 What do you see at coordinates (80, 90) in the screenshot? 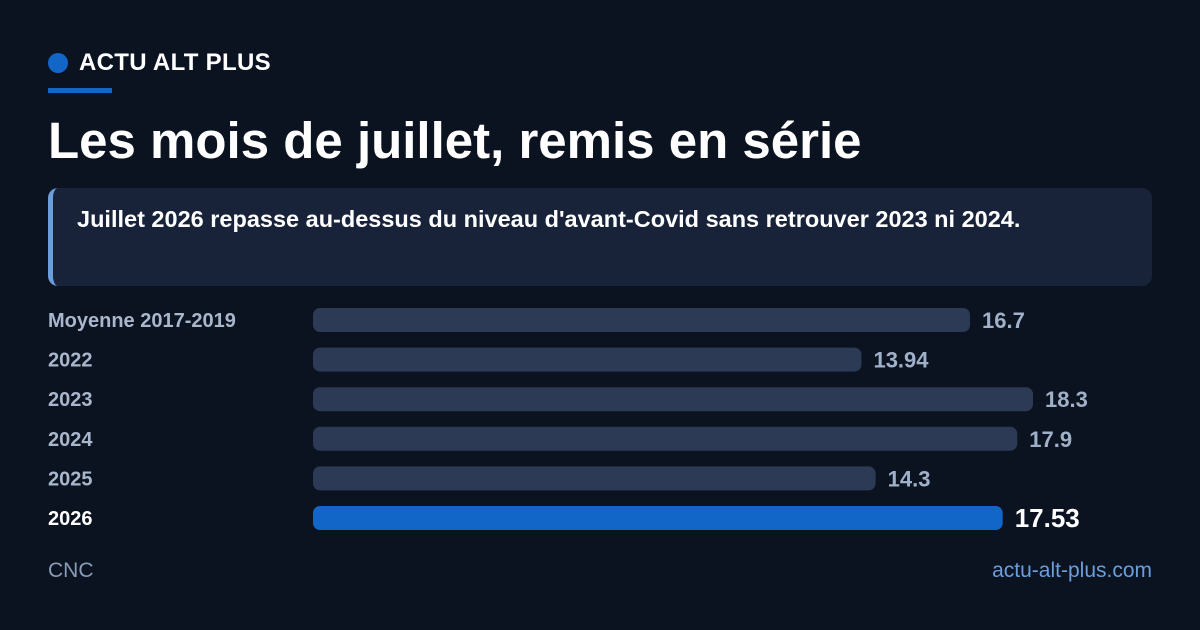
I see `brand-underline` at bounding box center [80, 90].